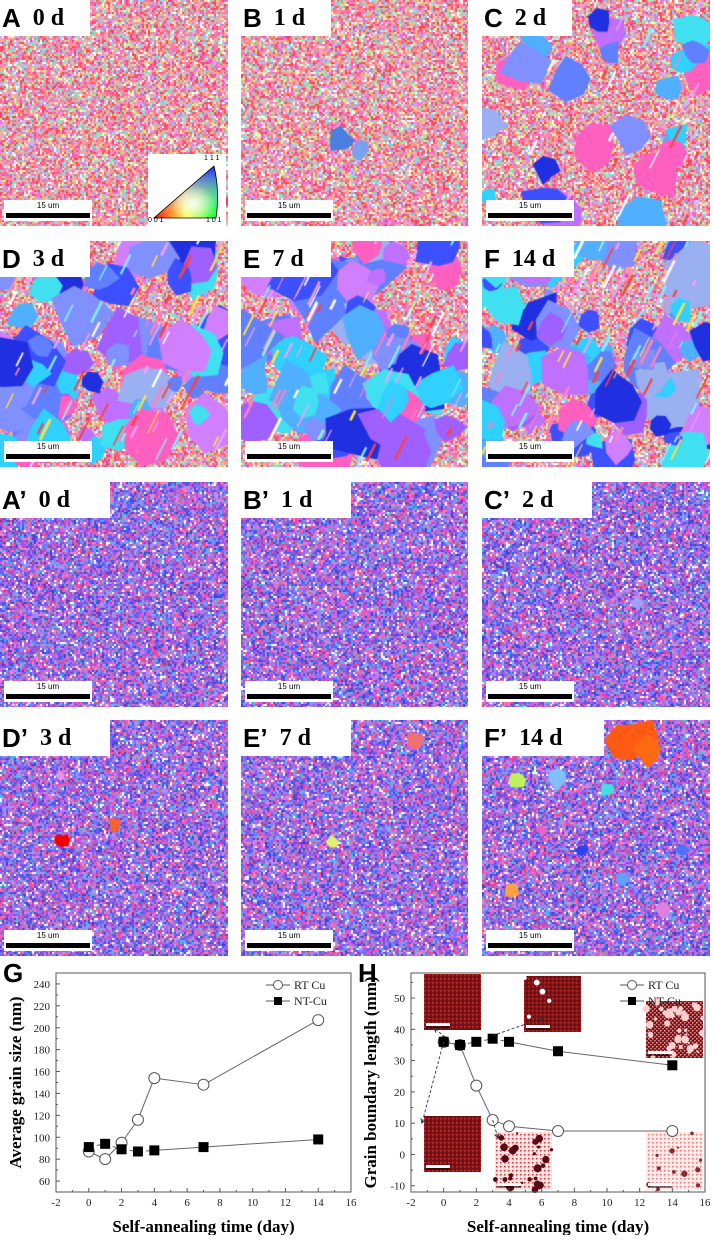 The height and width of the screenshot is (1240, 713). Describe the element at coordinates (309, 985) in the screenshot. I see `legend-entry: RT Cu` at that location.